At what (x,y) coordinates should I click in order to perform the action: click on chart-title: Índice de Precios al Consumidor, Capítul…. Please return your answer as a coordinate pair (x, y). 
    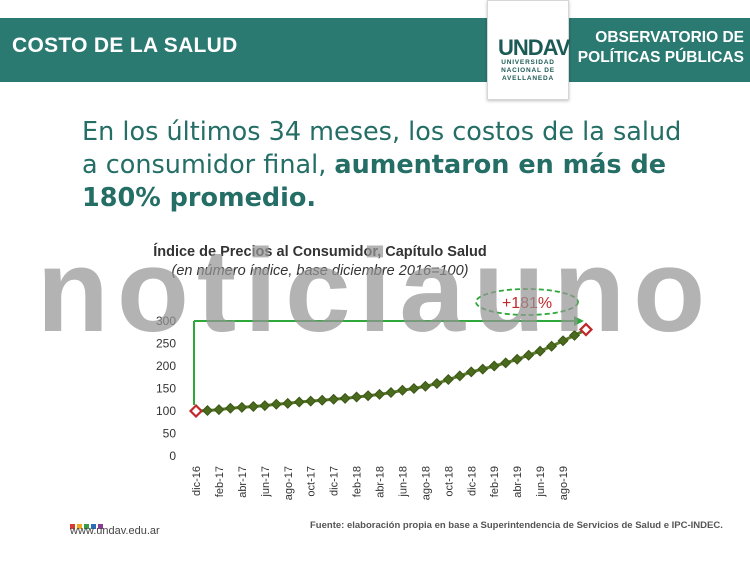
    Looking at the image, I should click on (320, 252).